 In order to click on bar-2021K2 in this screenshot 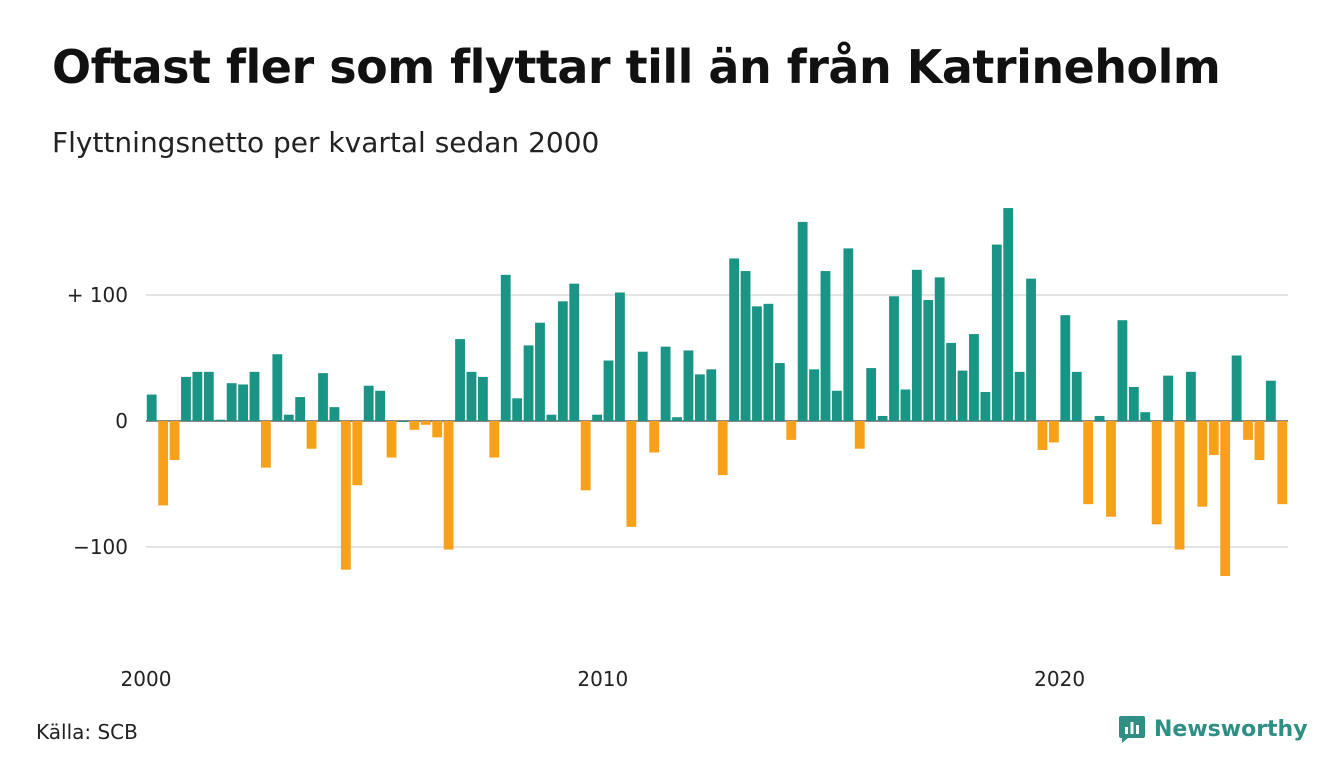, I will do `click(1122, 370)`.